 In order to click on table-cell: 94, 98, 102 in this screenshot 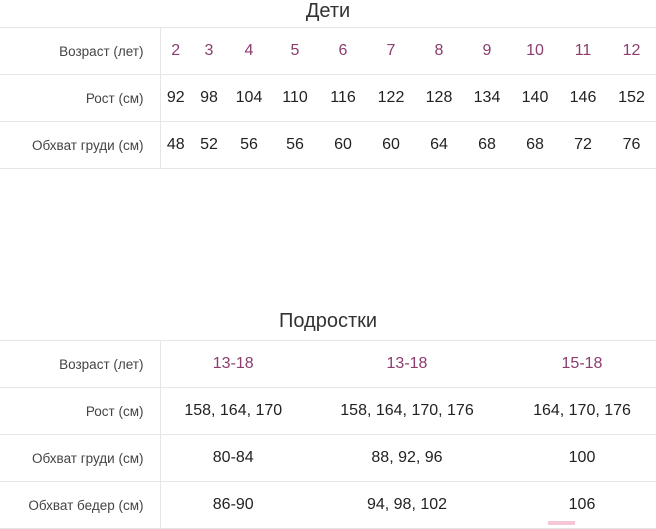, I will do `click(407, 505)`.